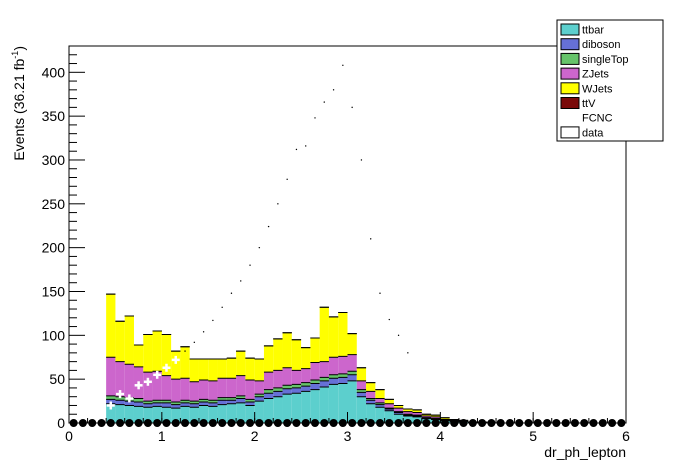  I want to click on y-tick-label-4: 200, so click(54, 248).